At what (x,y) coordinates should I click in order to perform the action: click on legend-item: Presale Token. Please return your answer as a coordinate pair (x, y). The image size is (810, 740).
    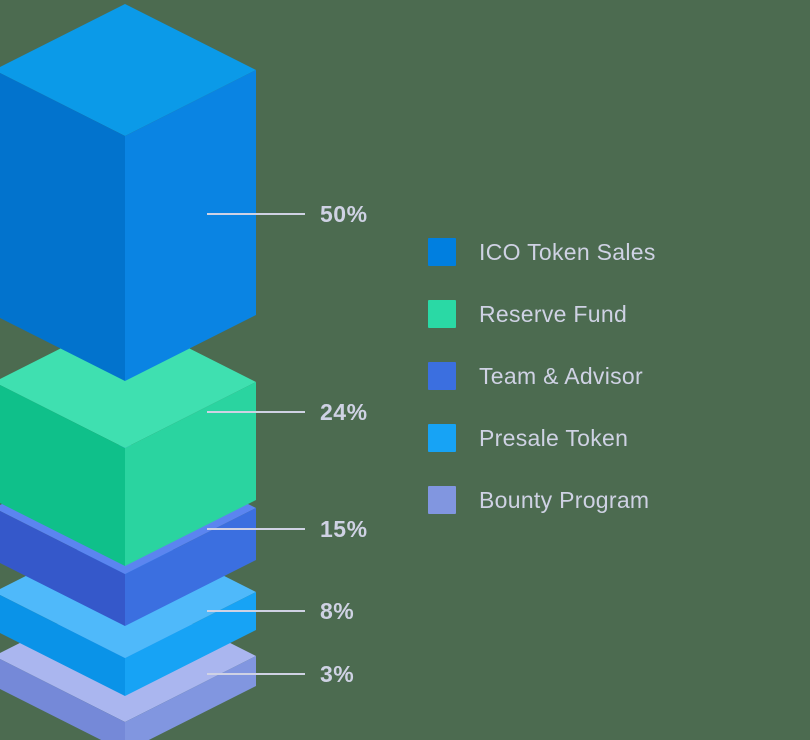
    Looking at the image, I should click on (542, 438).